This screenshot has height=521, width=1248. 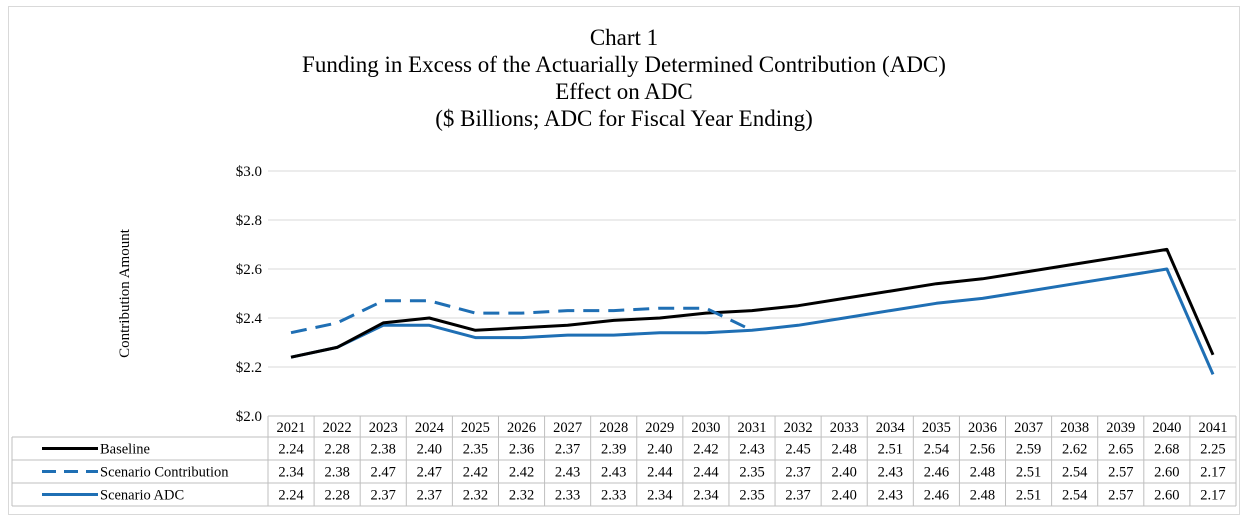 I want to click on data-label: 2.45, so click(x=797, y=450).